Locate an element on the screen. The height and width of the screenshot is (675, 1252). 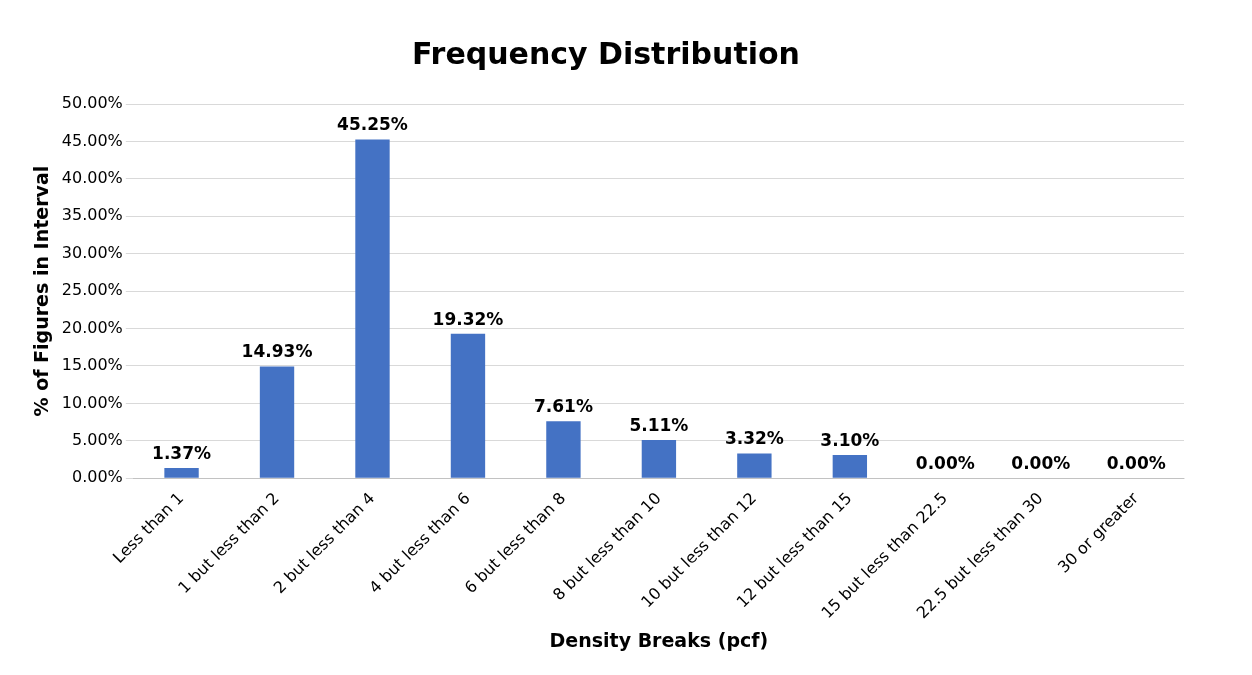
chart-title: Frequency Distribution is located at coordinates (606, 53).